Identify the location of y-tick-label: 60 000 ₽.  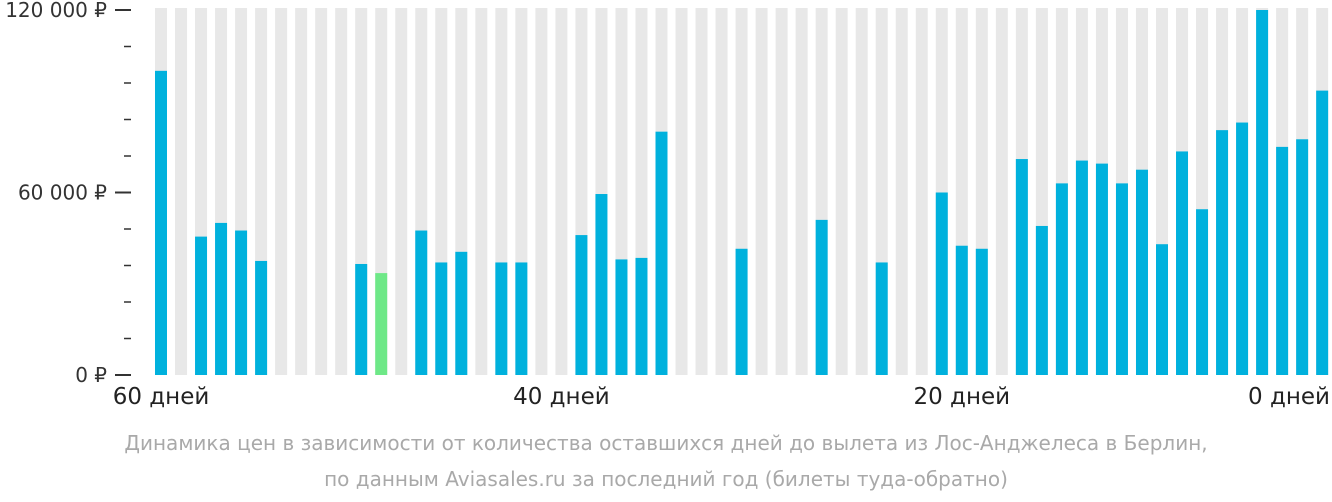
(62, 193).